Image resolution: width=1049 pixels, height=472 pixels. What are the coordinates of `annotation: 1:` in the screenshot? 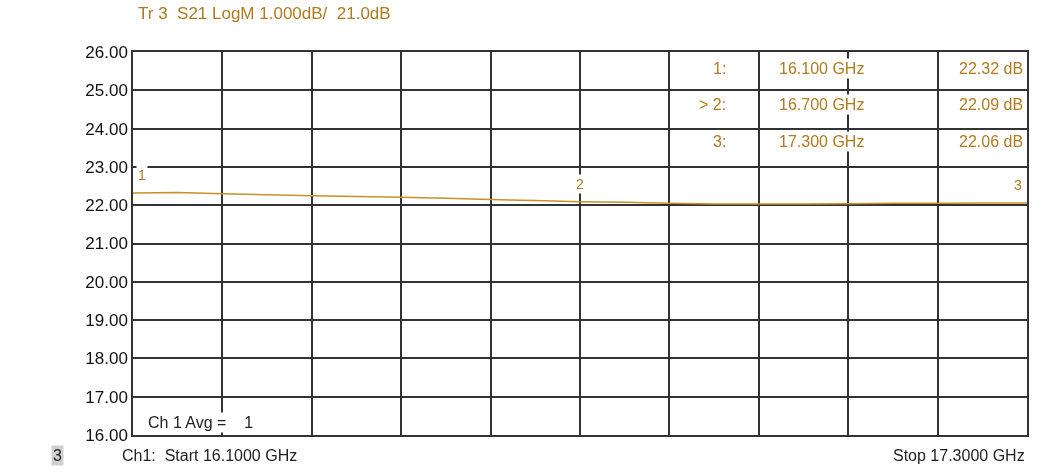 It's located at (720, 68).